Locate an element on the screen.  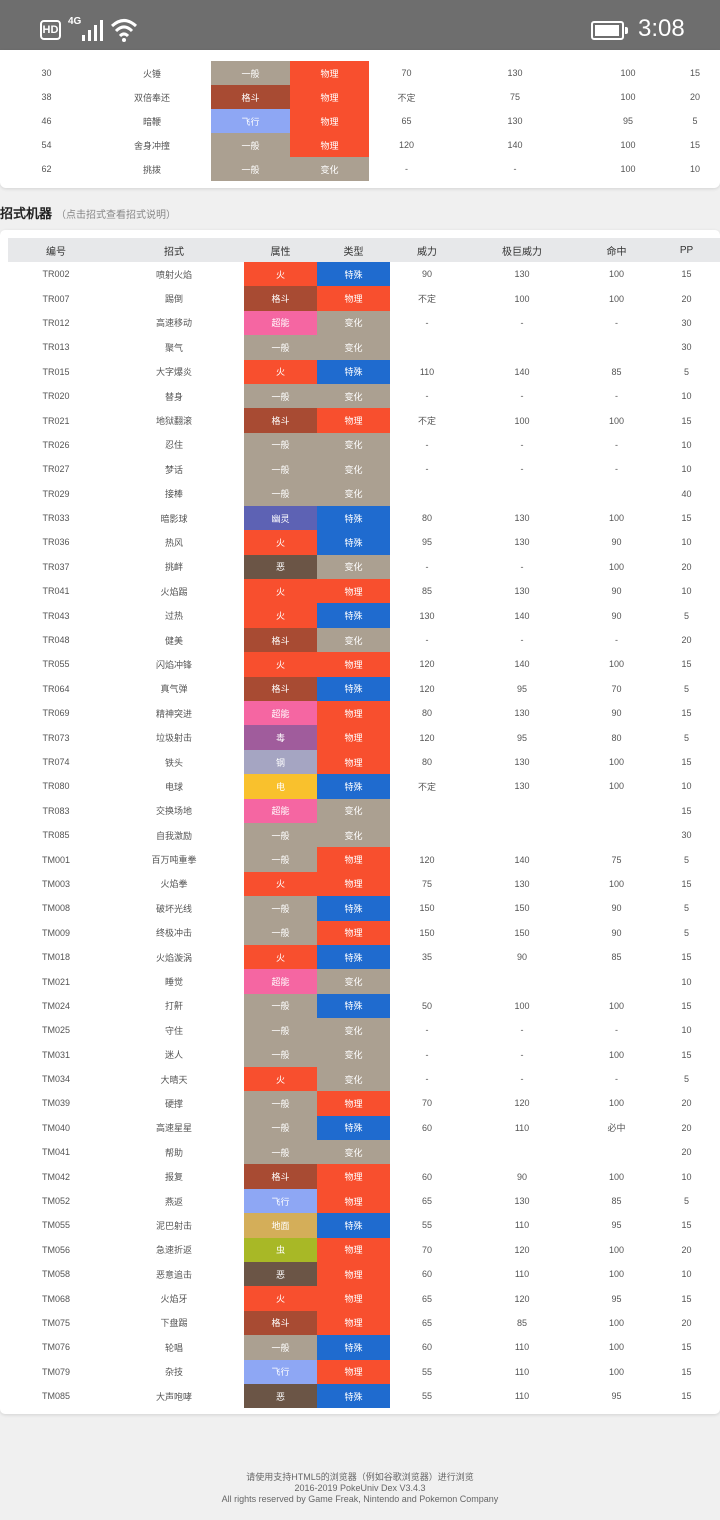
move-name: 替身 is located at coordinates (173, 396).